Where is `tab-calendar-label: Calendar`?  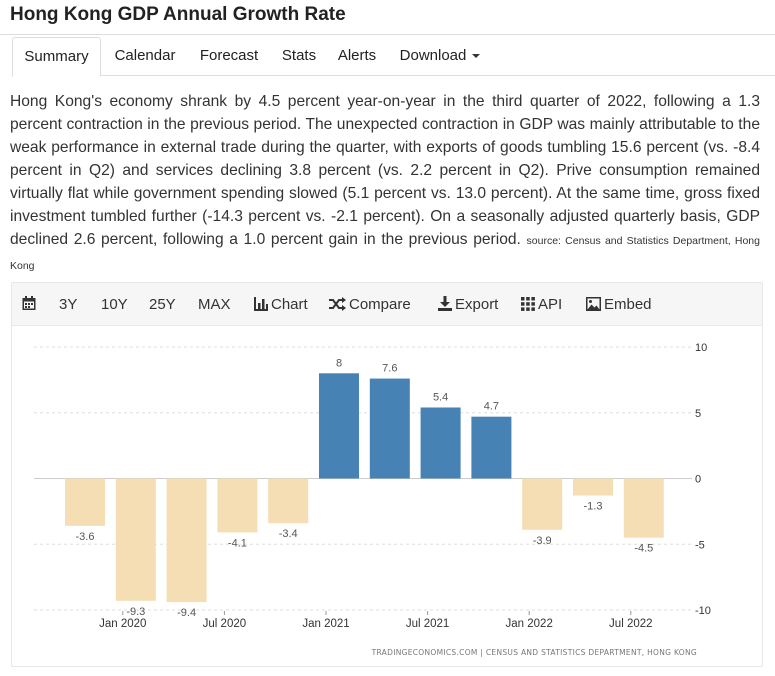 tab-calendar-label: Calendar is located at coordinates (145, 55).